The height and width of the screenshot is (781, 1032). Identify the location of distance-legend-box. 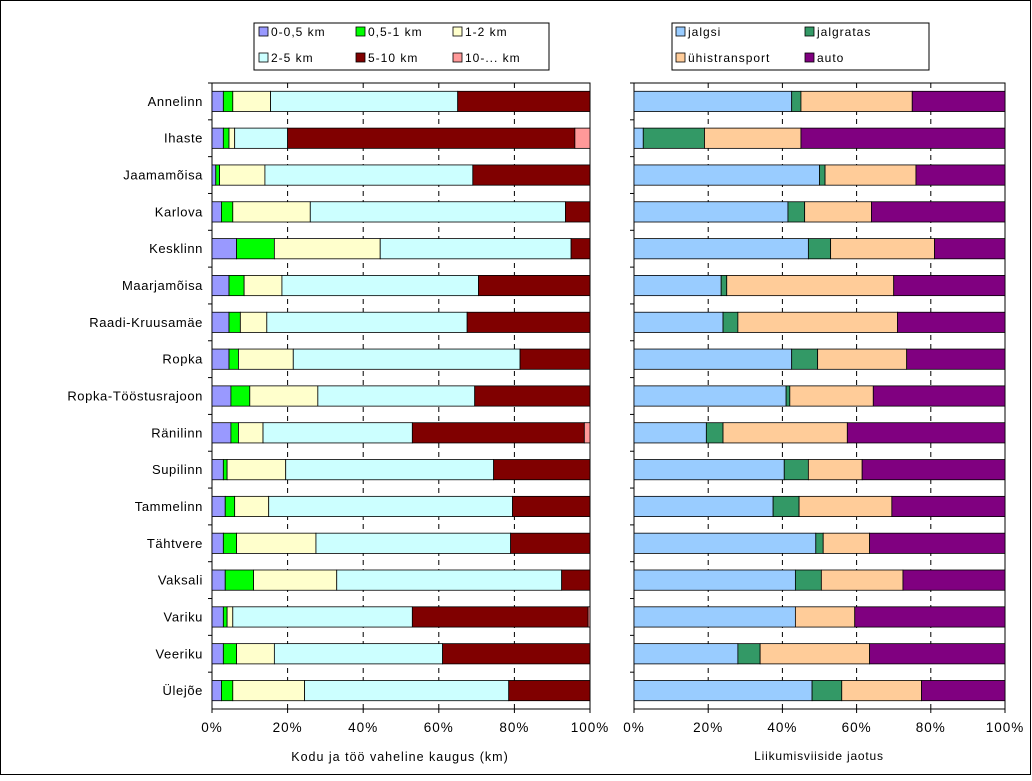
(401, 46).